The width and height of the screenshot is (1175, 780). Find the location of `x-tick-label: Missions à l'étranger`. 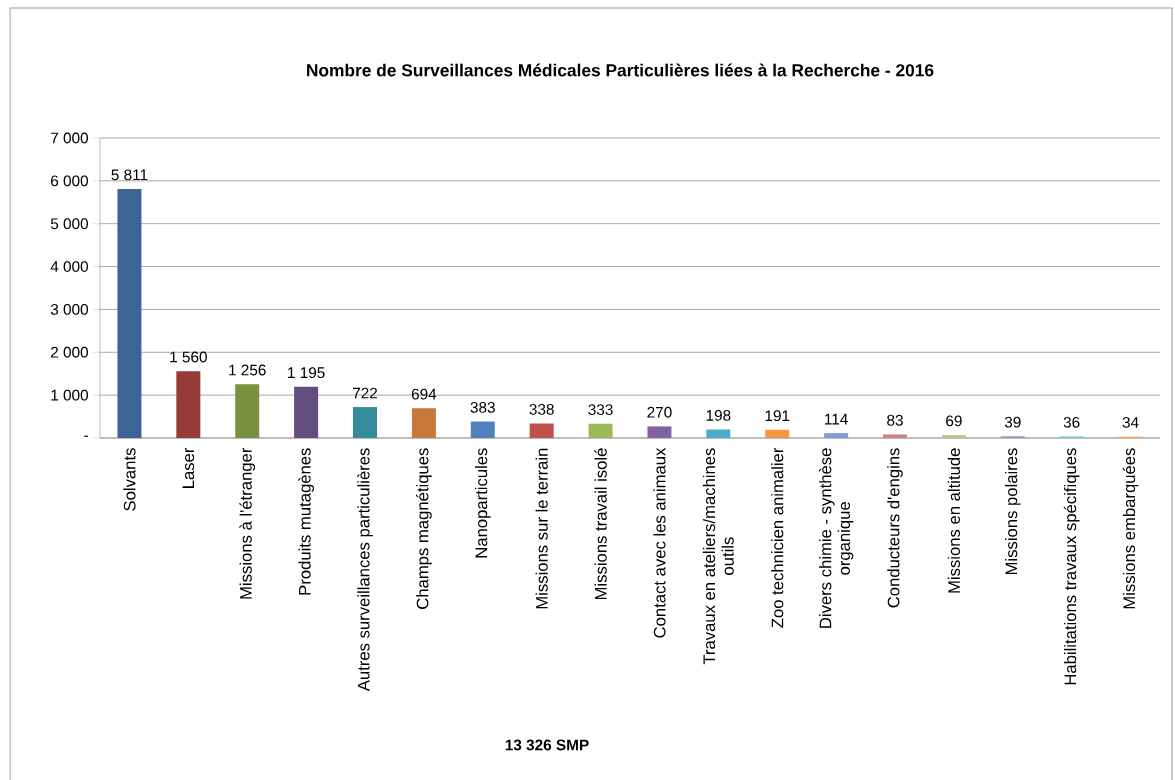

x-tick-label: Missions à l'étranger is located at coordinates (247, 523).